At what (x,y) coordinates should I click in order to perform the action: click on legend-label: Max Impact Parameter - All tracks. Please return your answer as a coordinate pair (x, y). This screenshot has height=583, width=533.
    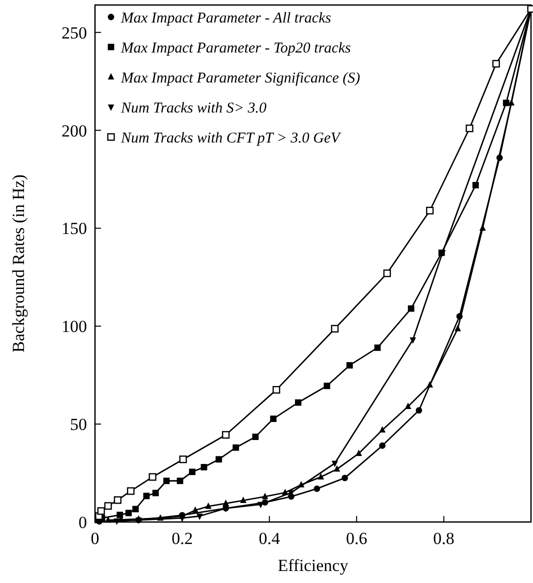
    Looking at the image, I should click on (226, 18).